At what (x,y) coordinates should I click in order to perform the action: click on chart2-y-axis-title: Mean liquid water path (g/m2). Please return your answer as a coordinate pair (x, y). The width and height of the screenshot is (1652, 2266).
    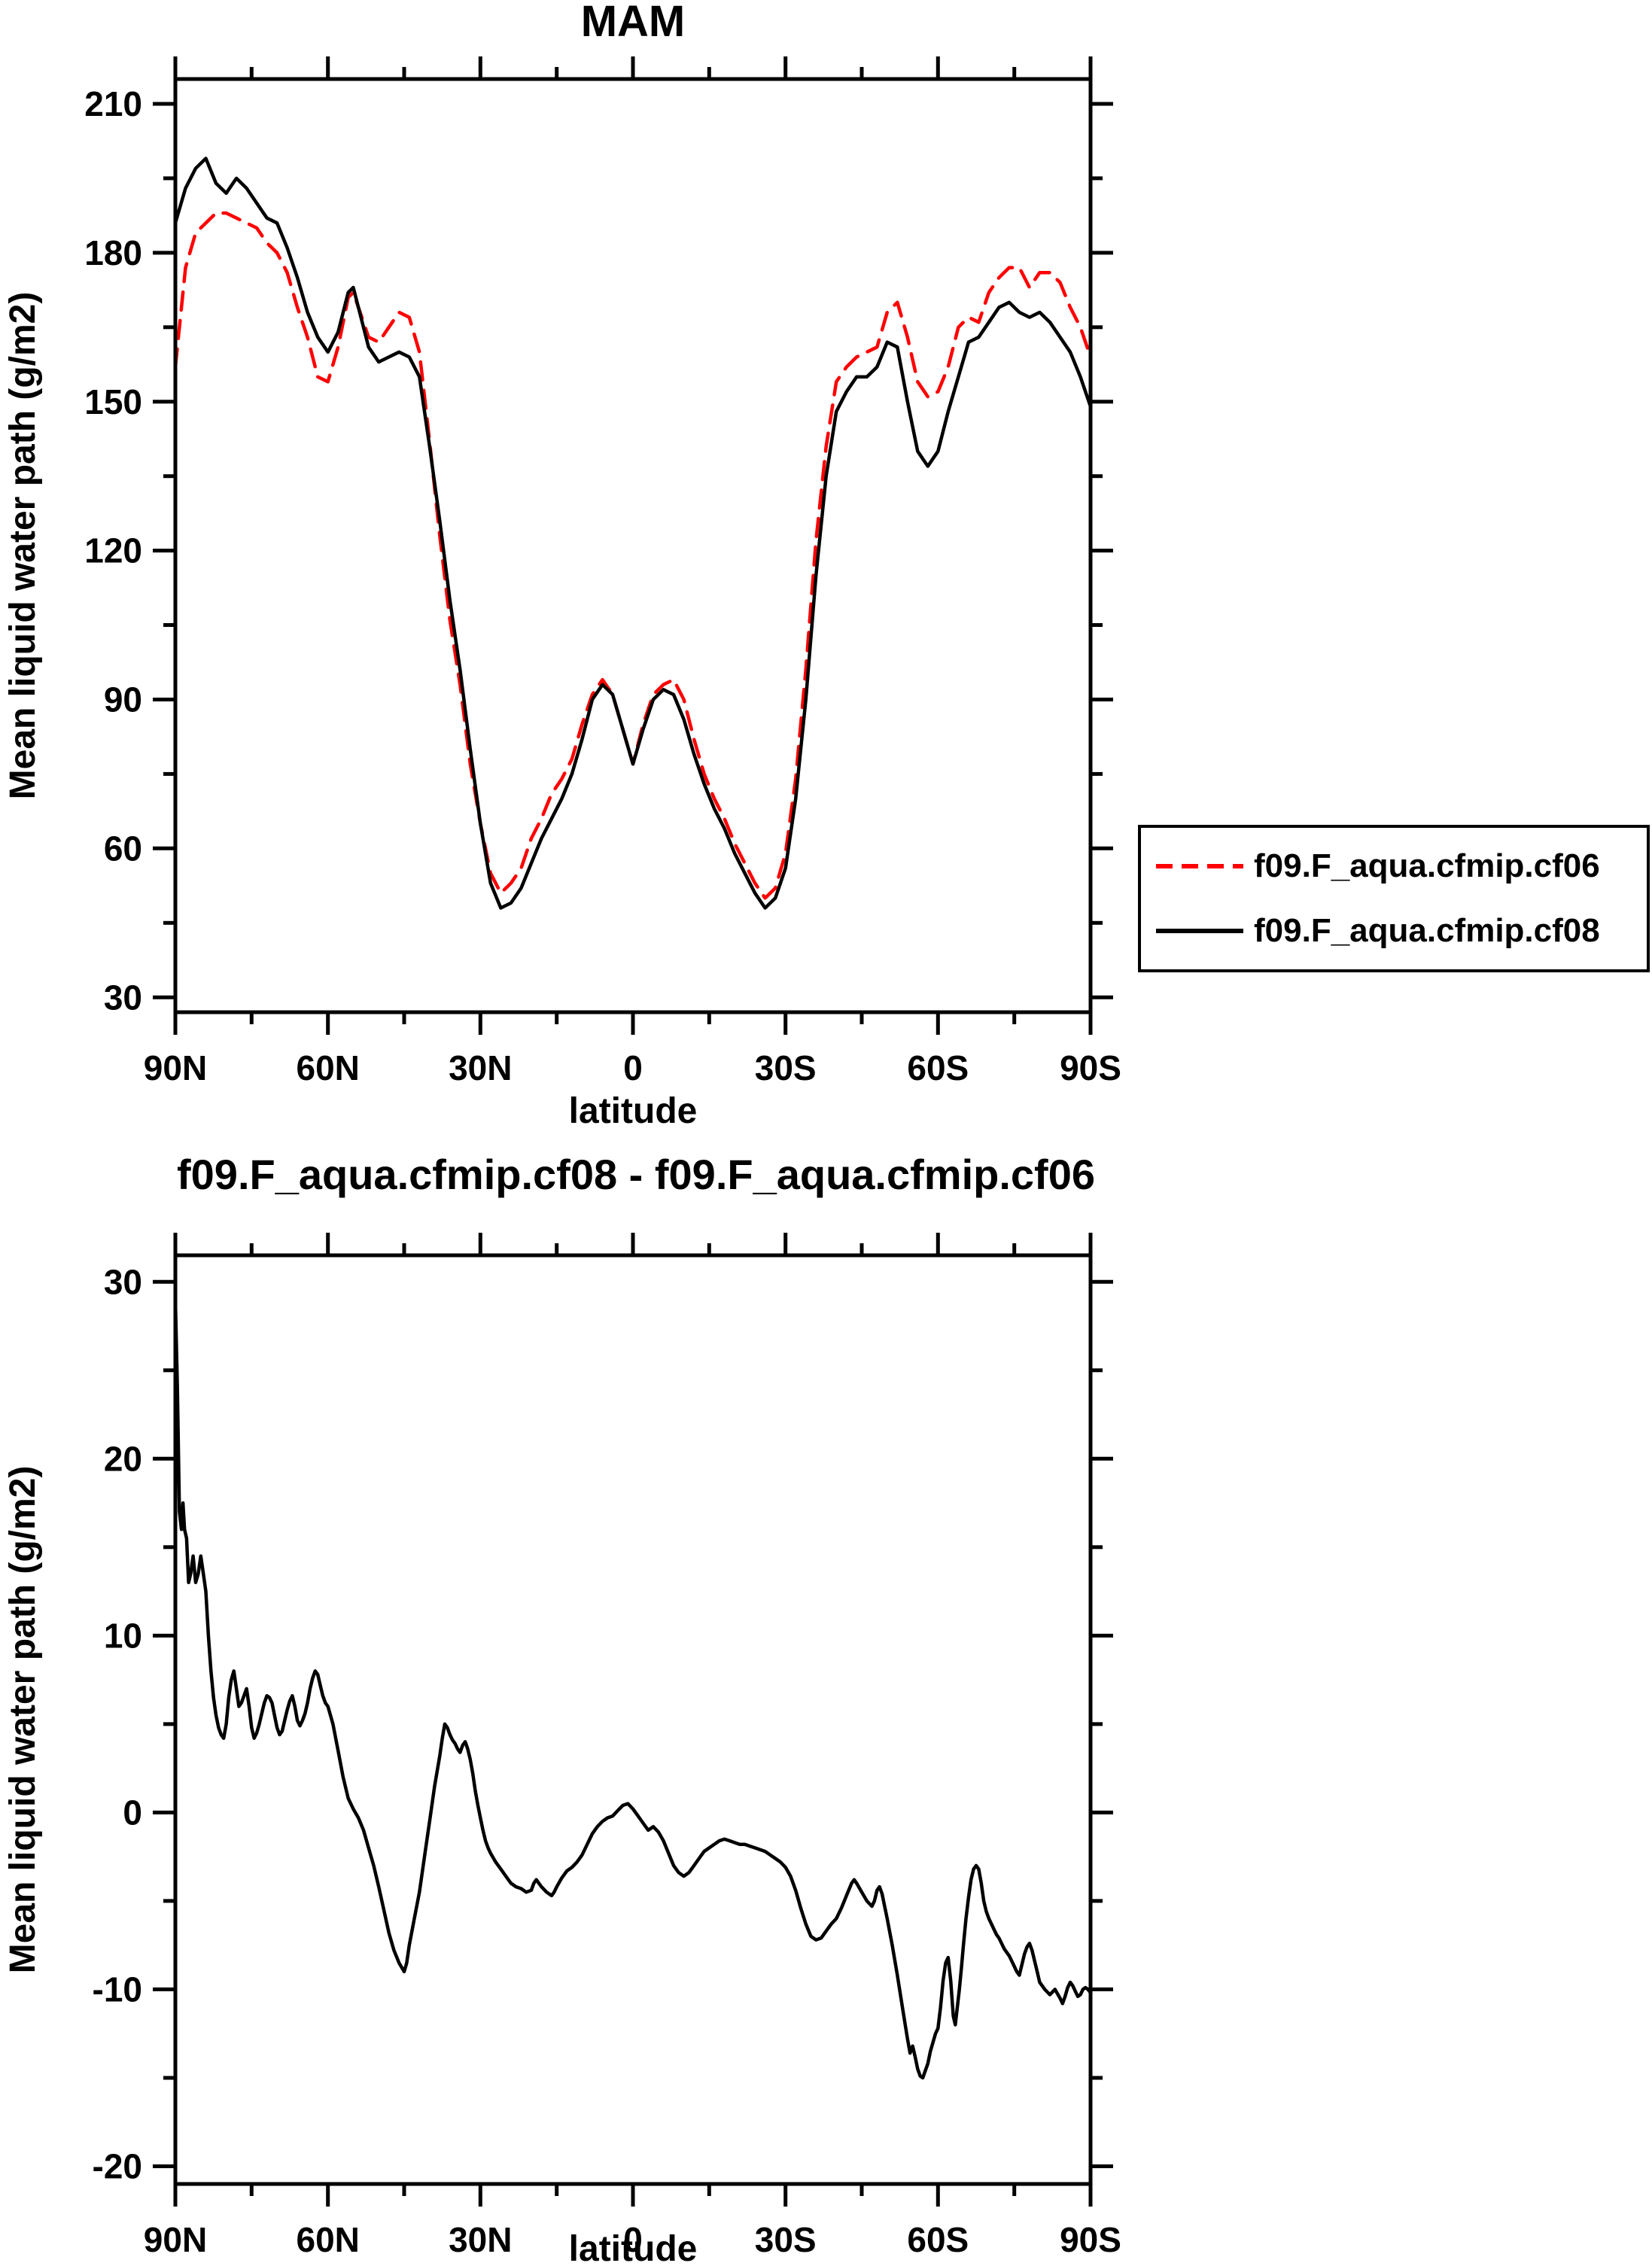
    Looking at the image, I should click on (23, 1720).